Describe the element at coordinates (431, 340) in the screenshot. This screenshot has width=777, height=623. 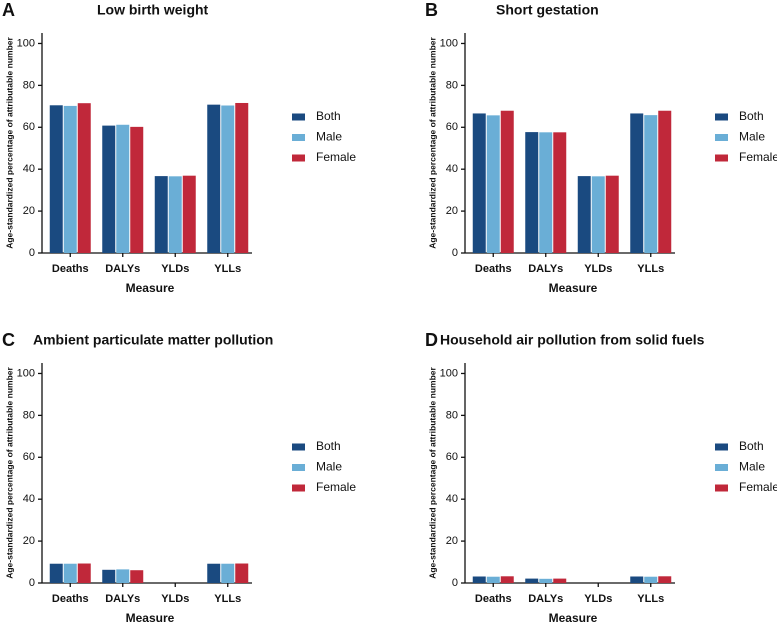
I see `panel-letter: D` at that location.